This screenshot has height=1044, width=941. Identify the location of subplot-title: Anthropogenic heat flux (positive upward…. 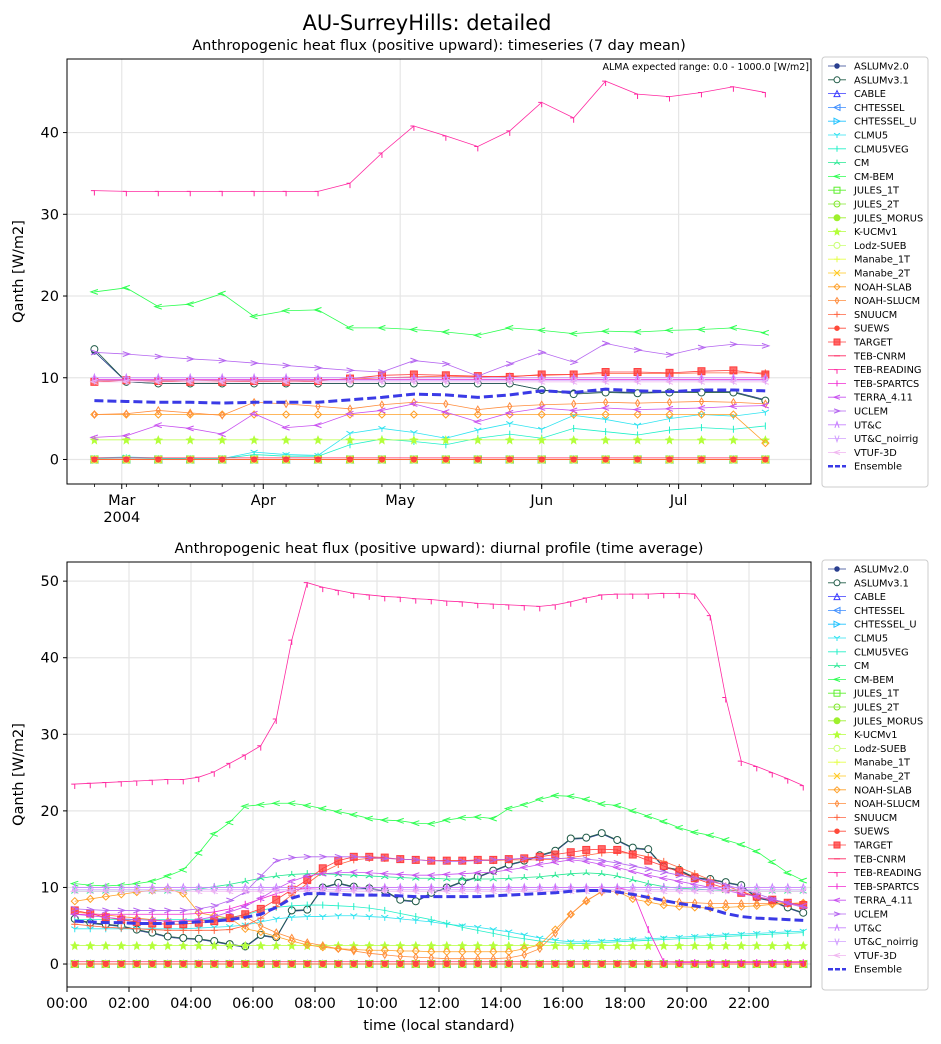
(439, 46).